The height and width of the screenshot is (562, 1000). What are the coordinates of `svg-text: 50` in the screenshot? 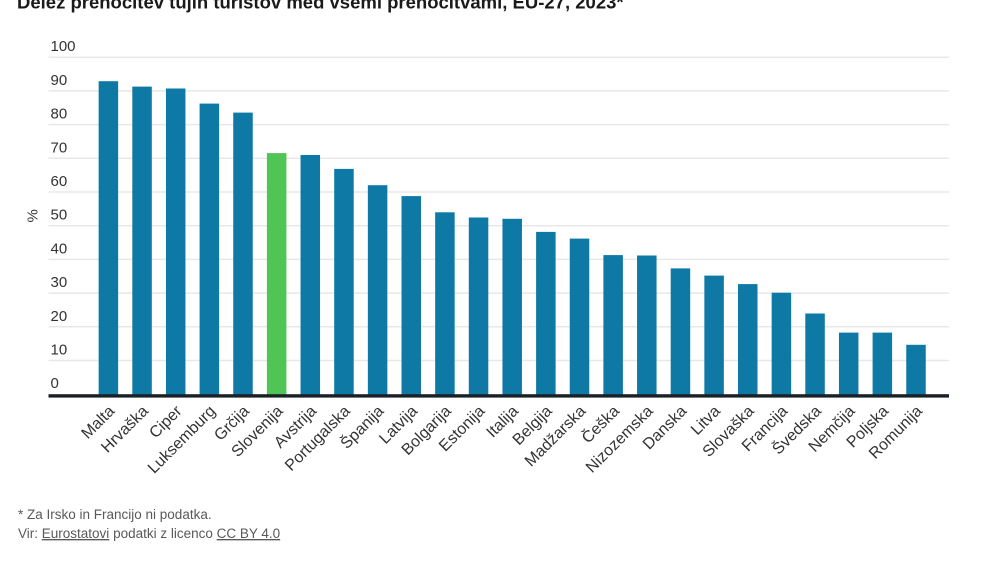 It's located at (59, 215).